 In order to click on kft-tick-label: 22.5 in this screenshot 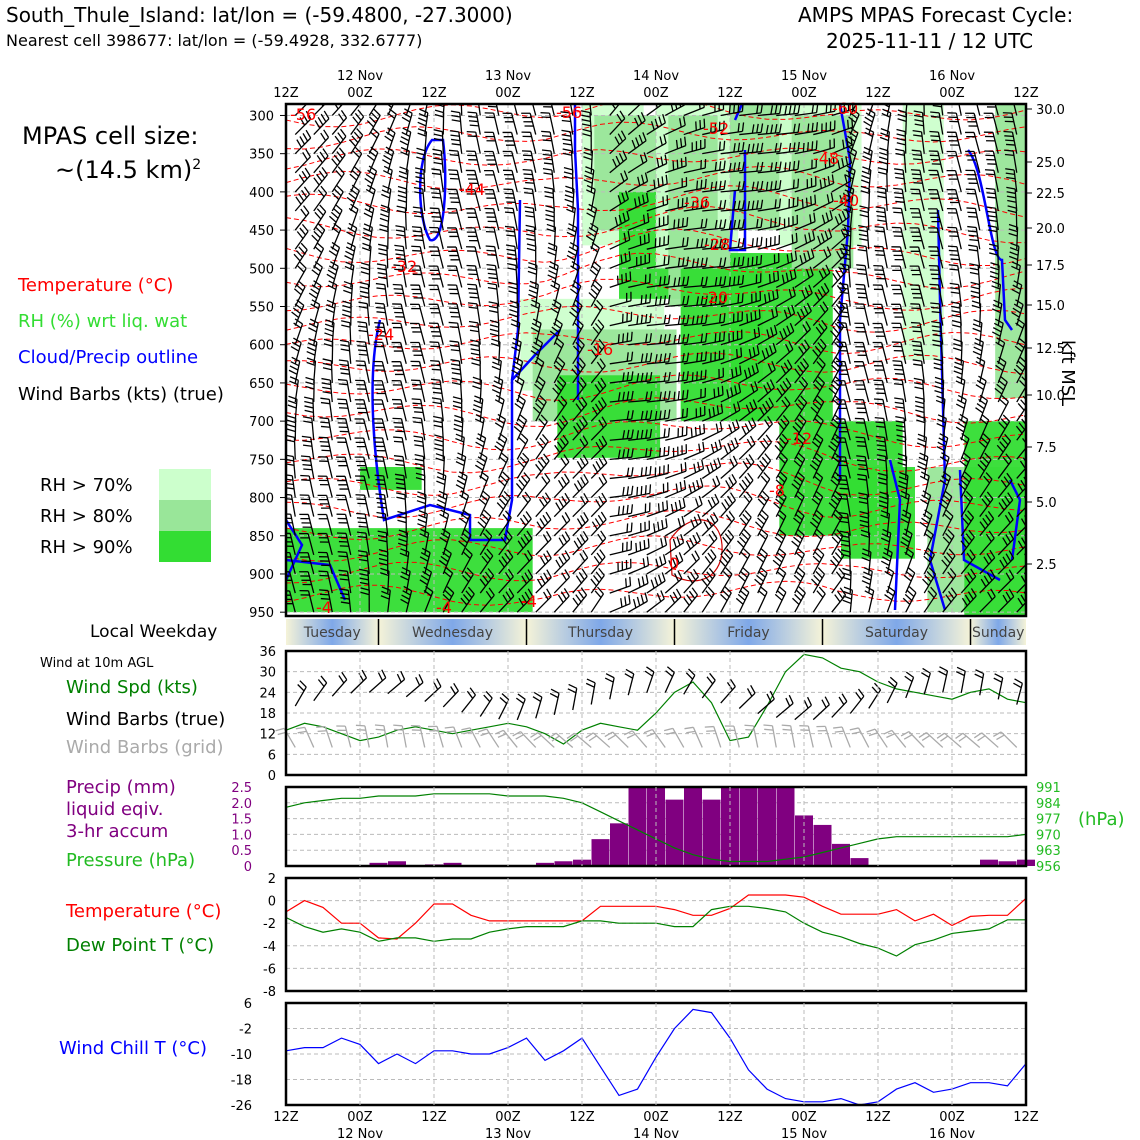, I will do `click(1050, 194)`.